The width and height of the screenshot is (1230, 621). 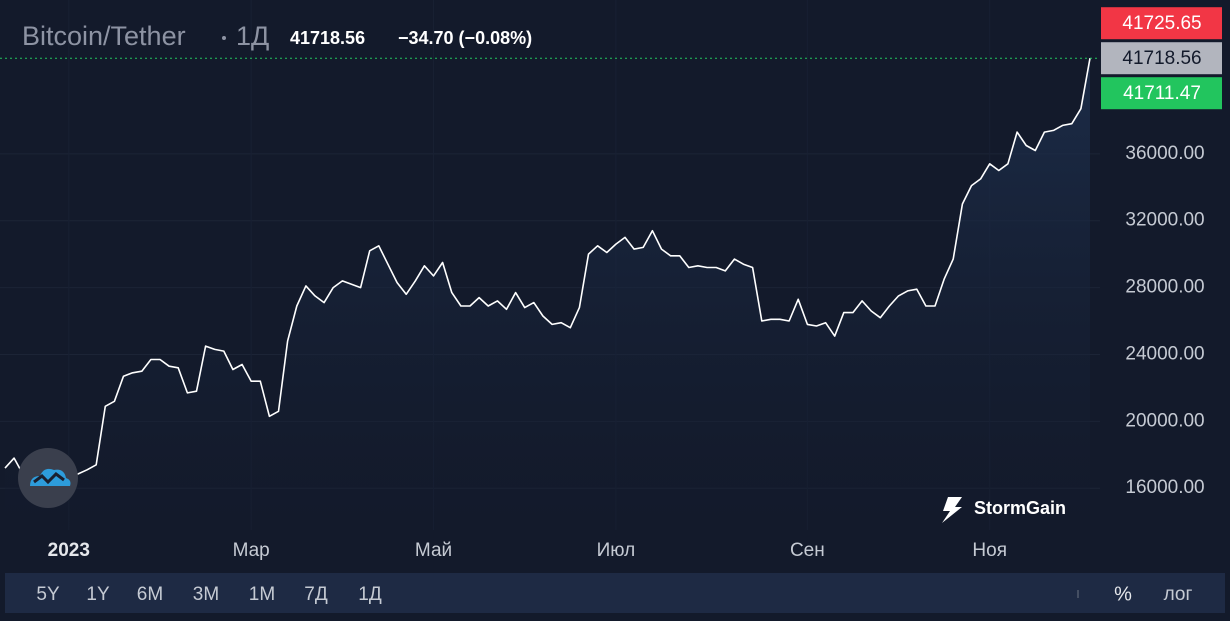 I want to click on last-price-label: 41718.56, so click(x=1161, y=58).